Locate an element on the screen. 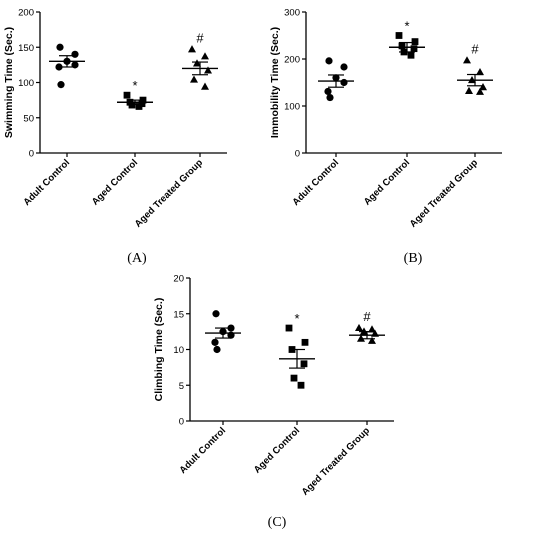  y-tick-label: 5 is located at coordinates (181, 386).